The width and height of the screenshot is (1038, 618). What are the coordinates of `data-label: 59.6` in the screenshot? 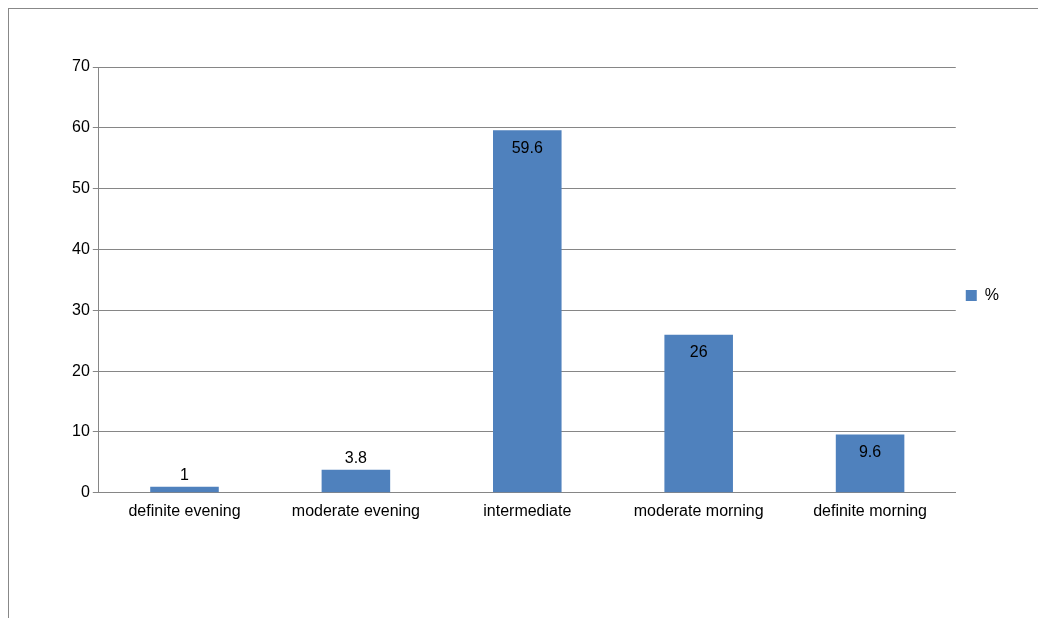 It's located at (527, 147).